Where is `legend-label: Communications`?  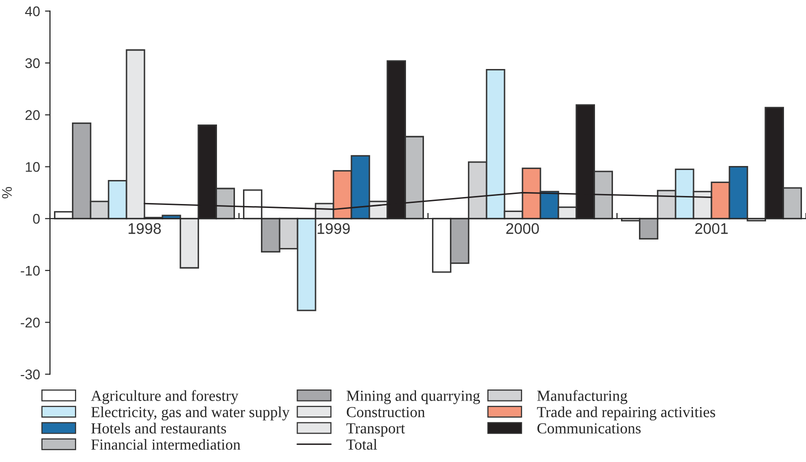
legend-label: Communications is located at coordinates (589, 428).